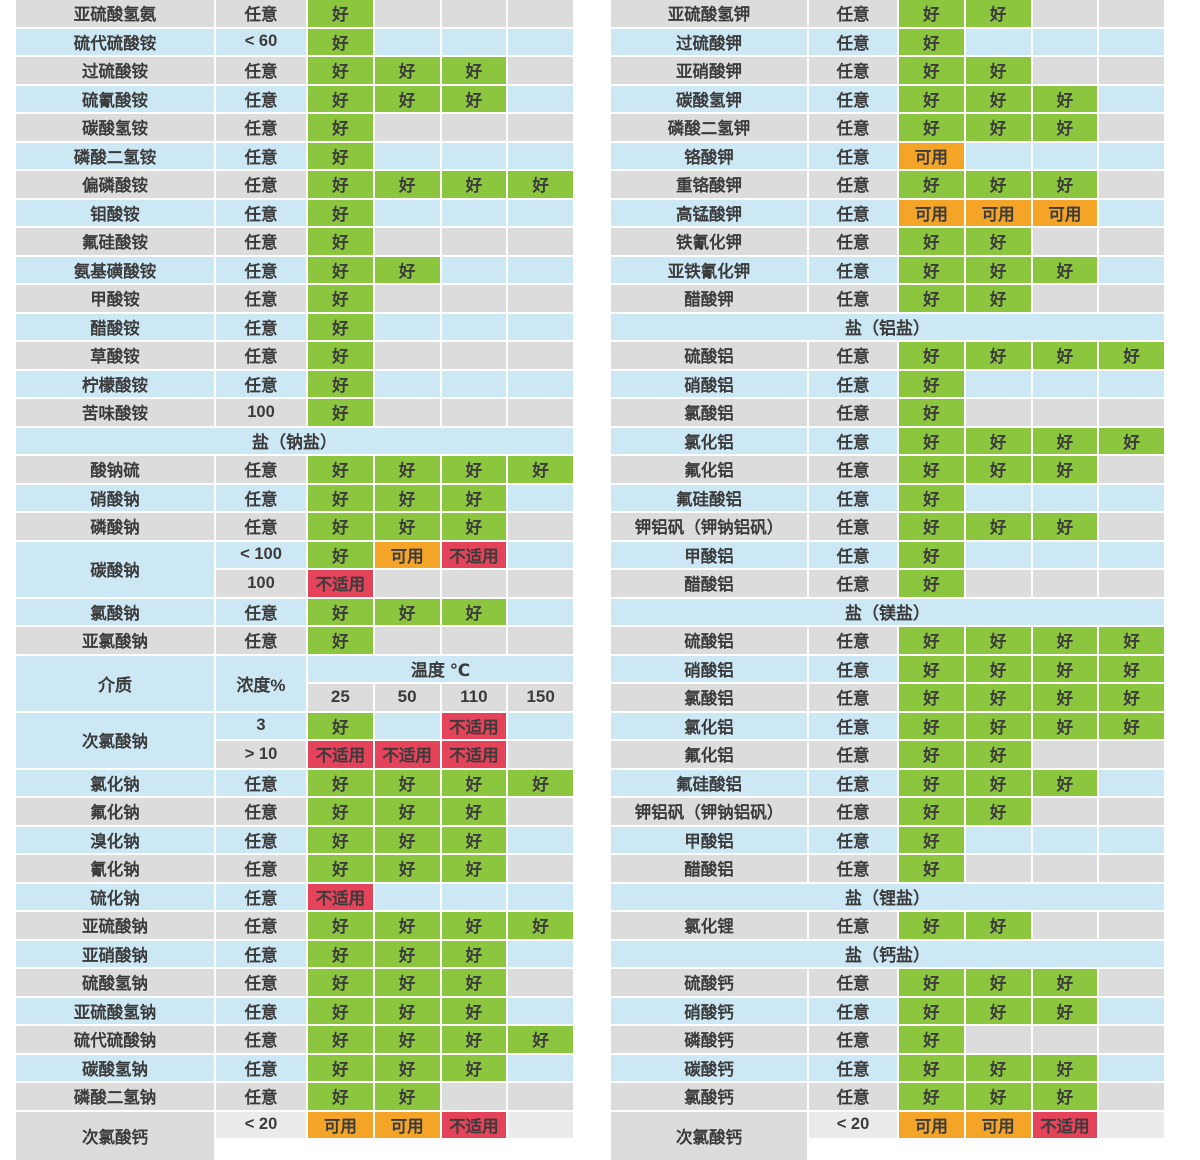 The width and height of the screenshot is (1200, 1160). Describe the element at coordinates (394, 583) in the screenshot. I see `table-subrow: 100 不适用` at that location.